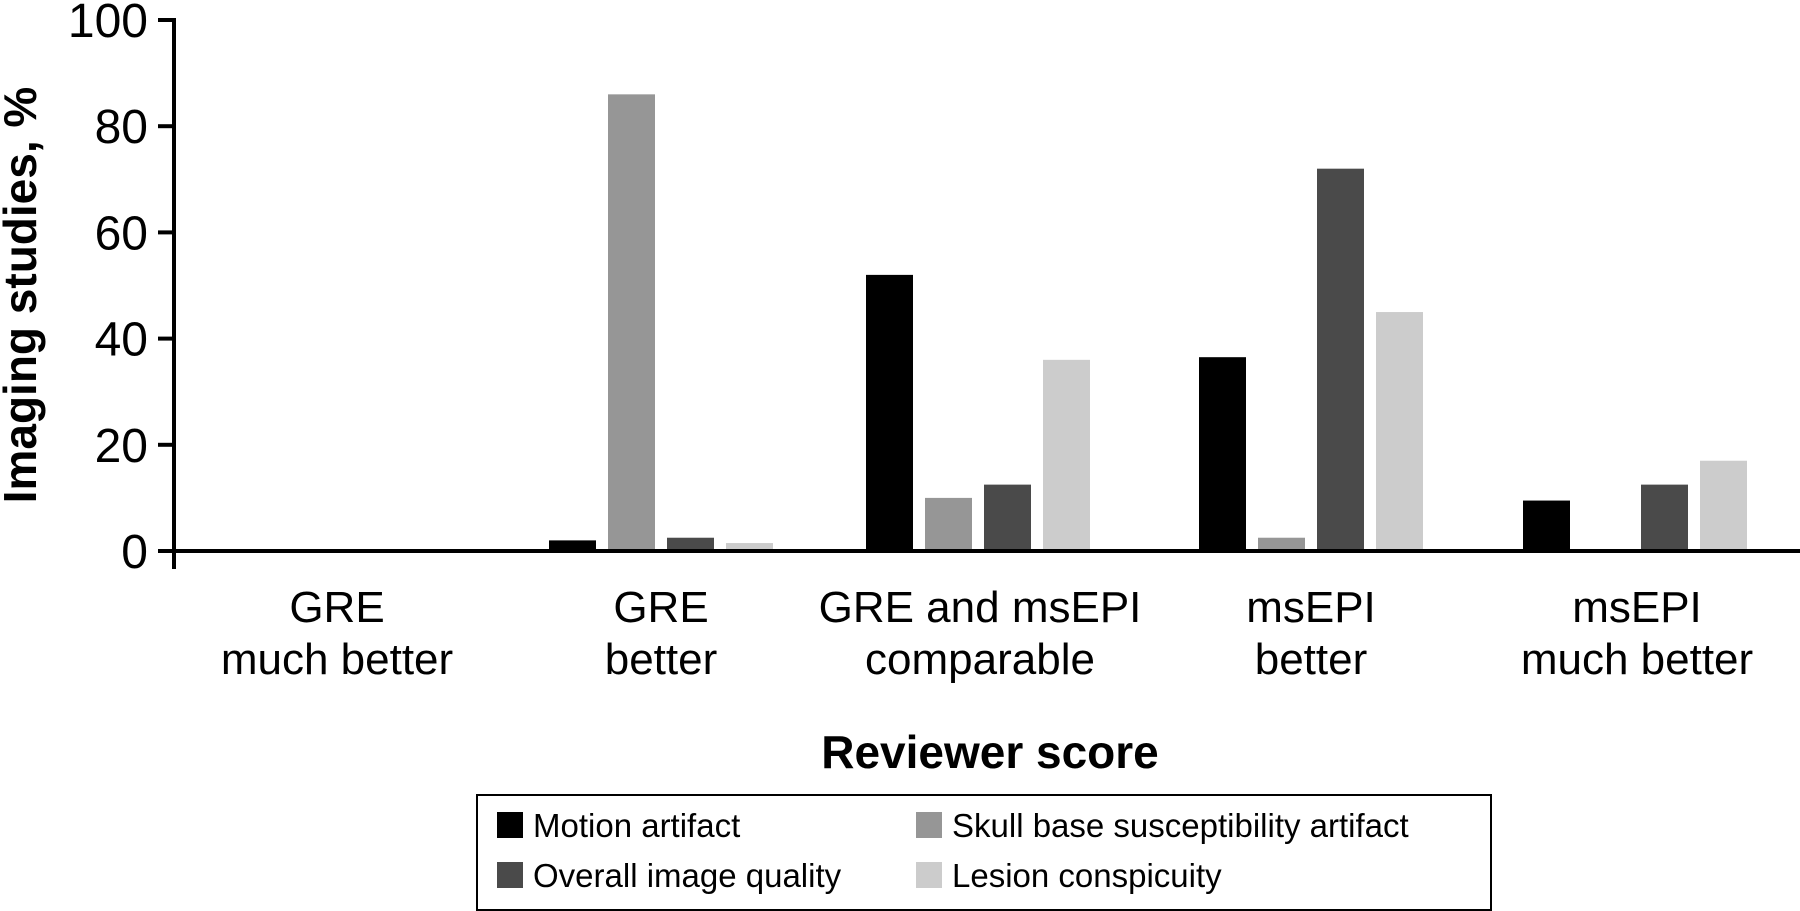  I want to click on y-ticks: 0 20 40 60 80 100, so click(121, 289).